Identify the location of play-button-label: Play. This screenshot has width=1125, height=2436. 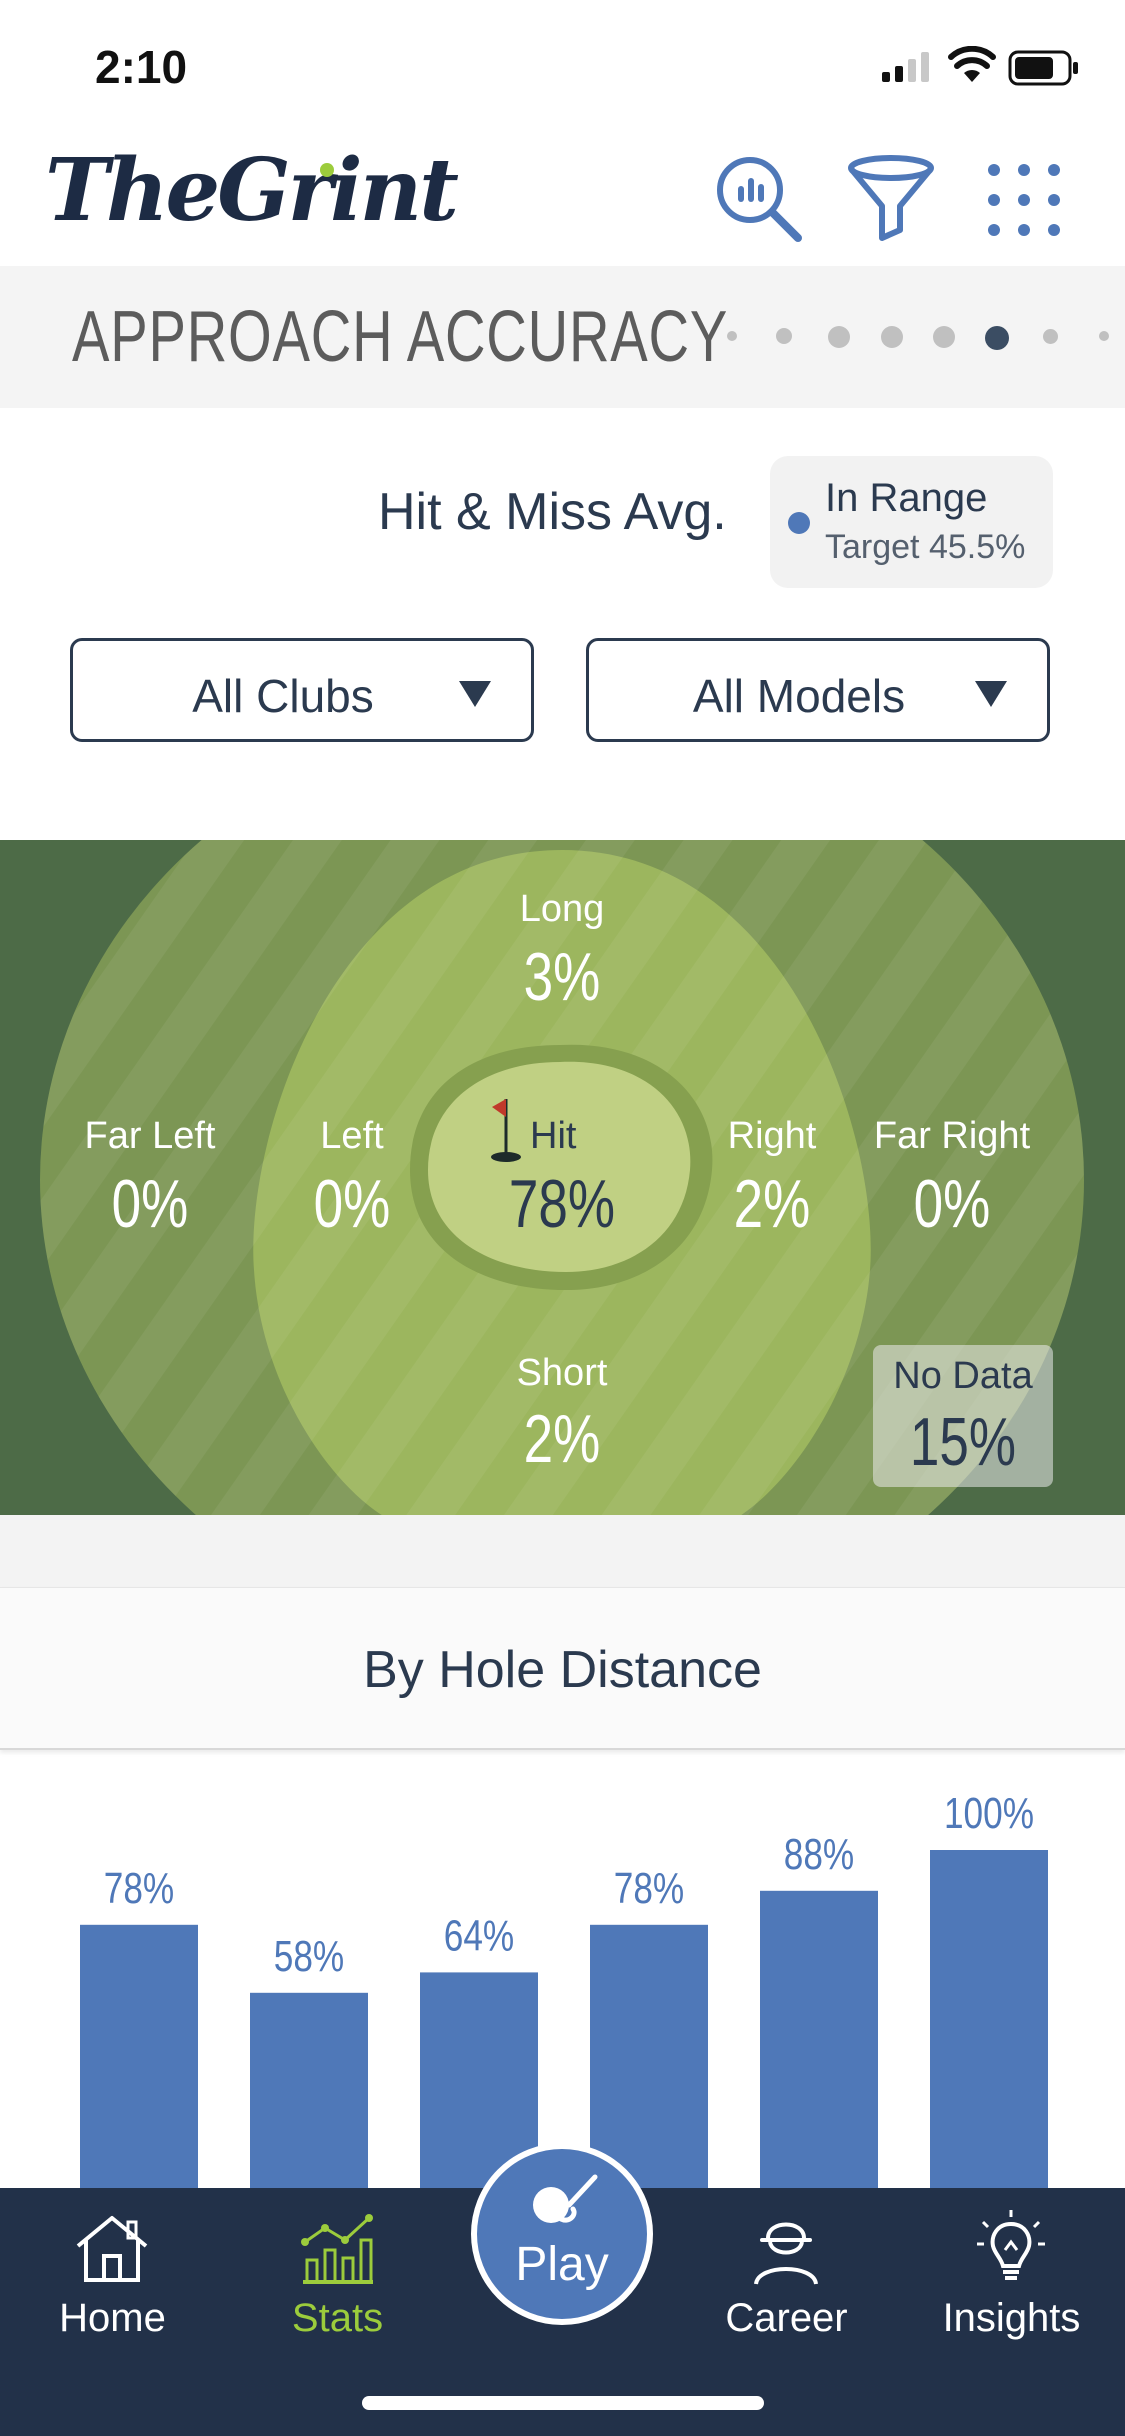
(562, 2264).